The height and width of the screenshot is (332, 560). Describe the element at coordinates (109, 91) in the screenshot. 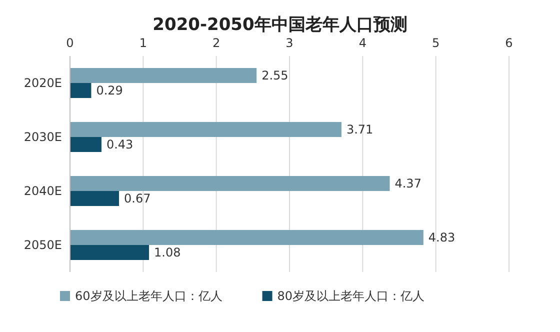

I see `data-label: 0.29` at that location.